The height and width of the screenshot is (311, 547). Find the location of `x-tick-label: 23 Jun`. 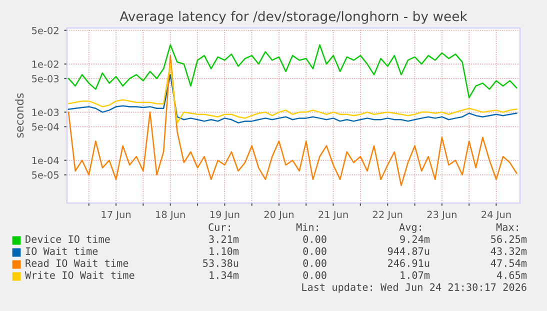

x-tick-label: 23 Jun is located at coordinates (441, 215).